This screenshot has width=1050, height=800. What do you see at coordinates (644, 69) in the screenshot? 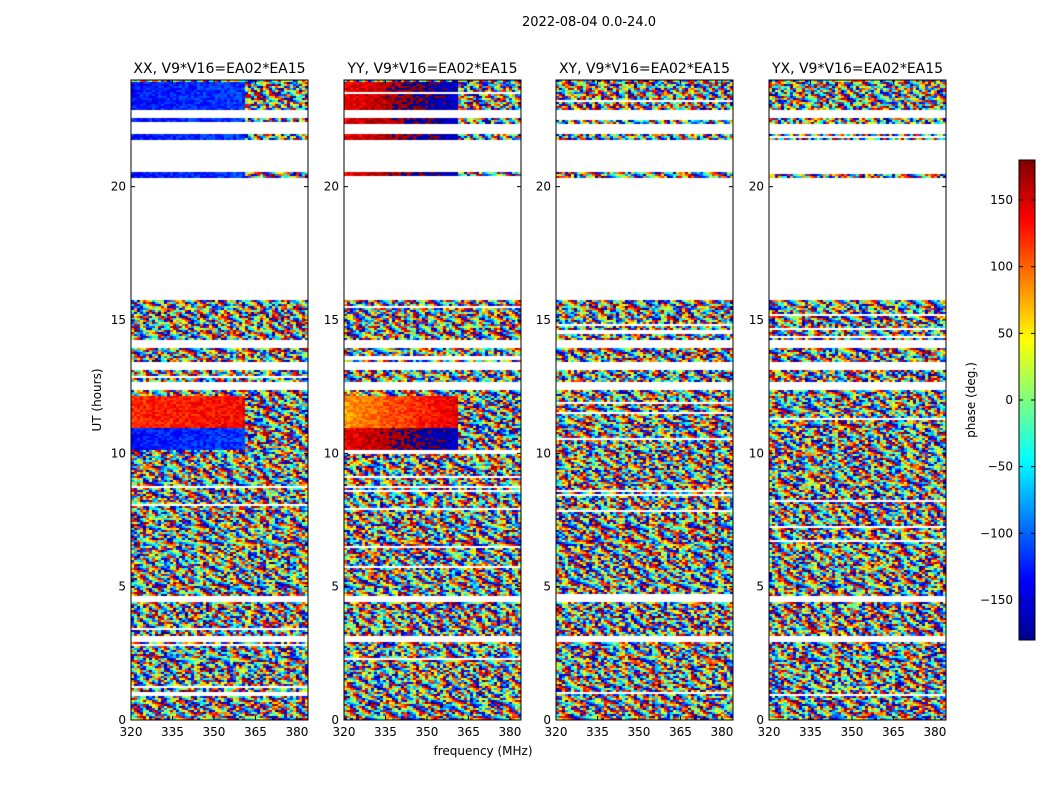
I see `panel-title: XY, V9*V16=EA02*EA15` at bounding box center [644, 69].